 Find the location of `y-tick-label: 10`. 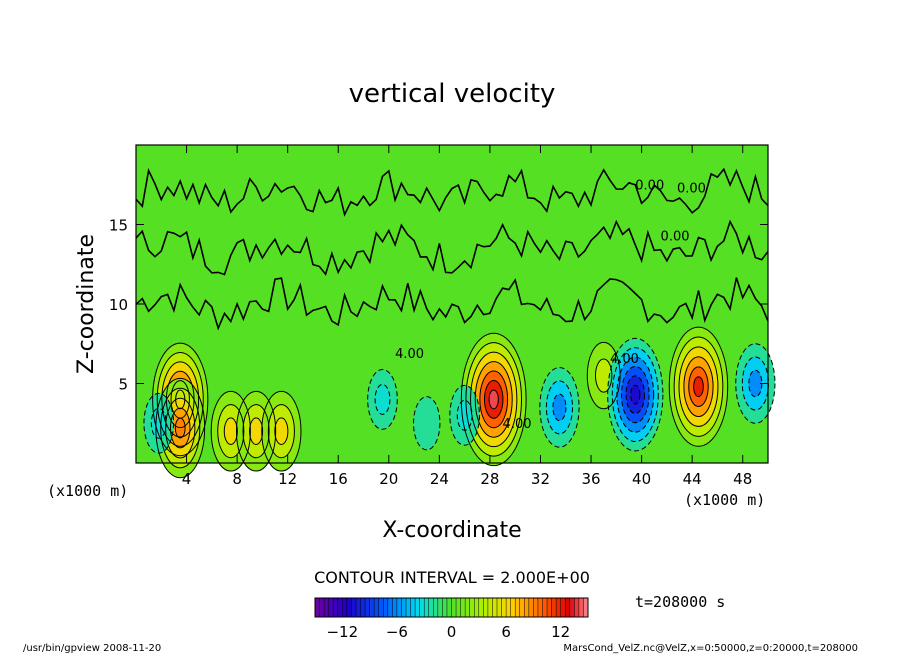

y-tick-label: 10 is located at coordinates (118, 305).